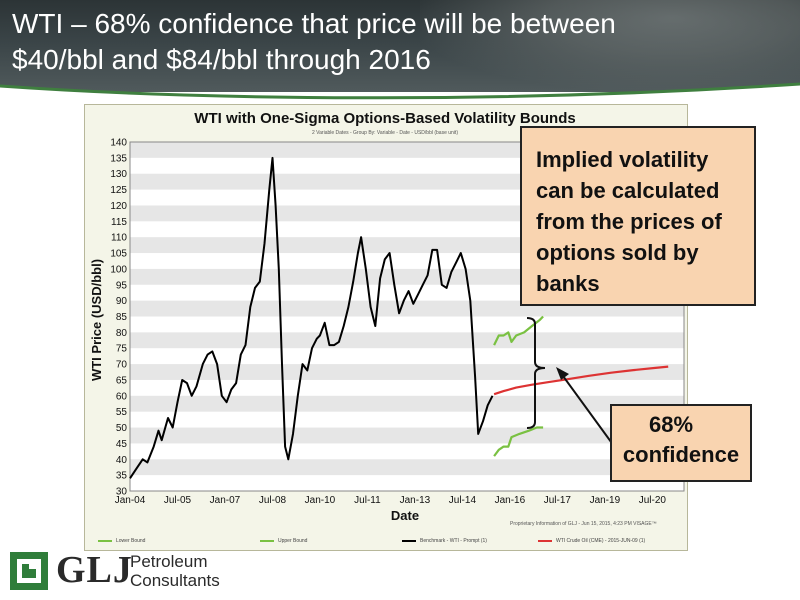 The height and width of the screenshot is (600, 800). I want to click on confidence-callout: 68% confidence, so click(681, 443).